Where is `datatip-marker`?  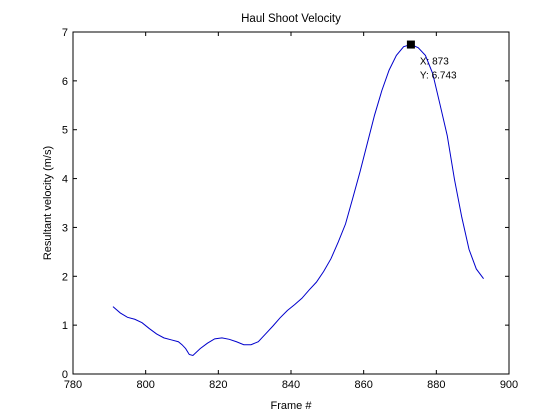
datatip-marker is located at coordinates (410, 44).